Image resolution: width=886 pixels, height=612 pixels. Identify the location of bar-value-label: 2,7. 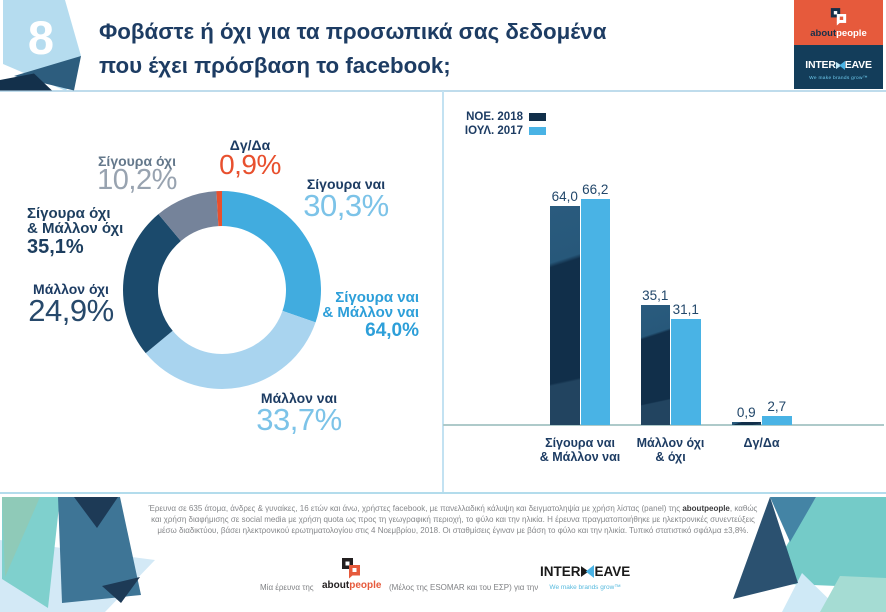
(777, 406).